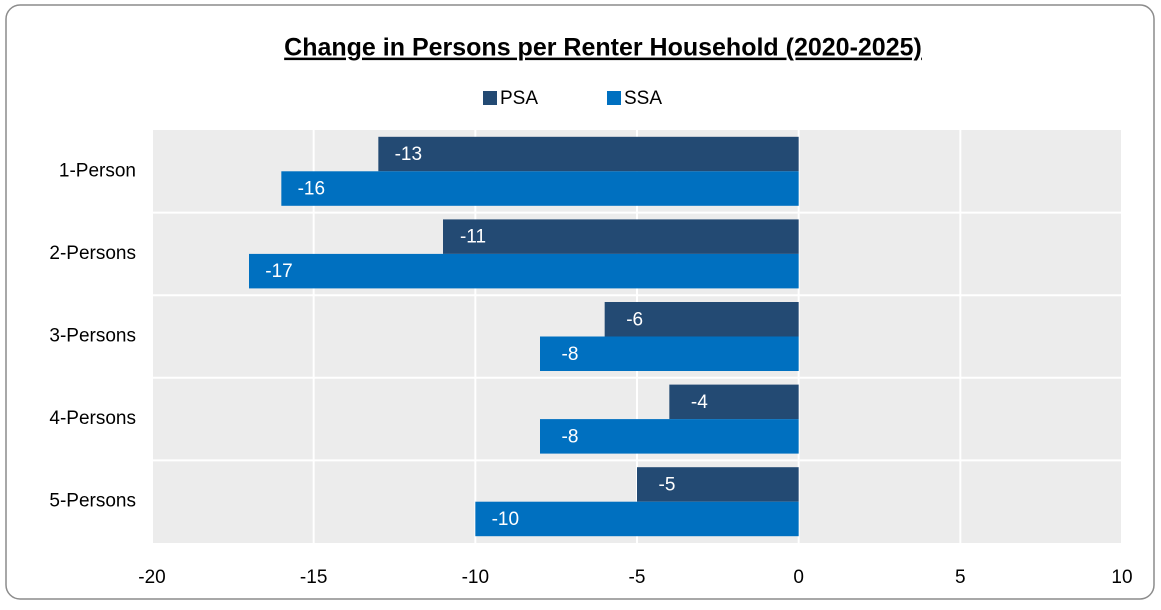 This screenshot has height=610, width=1161. Describe the element at coordinates (408, 154) in the screenshot. I see `data-label: -13` at that location.